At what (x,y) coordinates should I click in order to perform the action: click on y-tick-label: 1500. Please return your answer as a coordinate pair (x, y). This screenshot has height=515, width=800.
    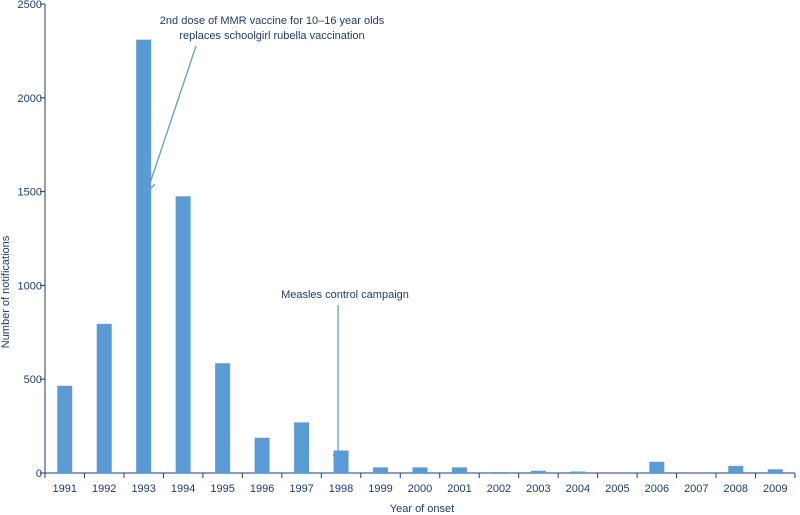
    Looking at the image, I should click on (30, 193).